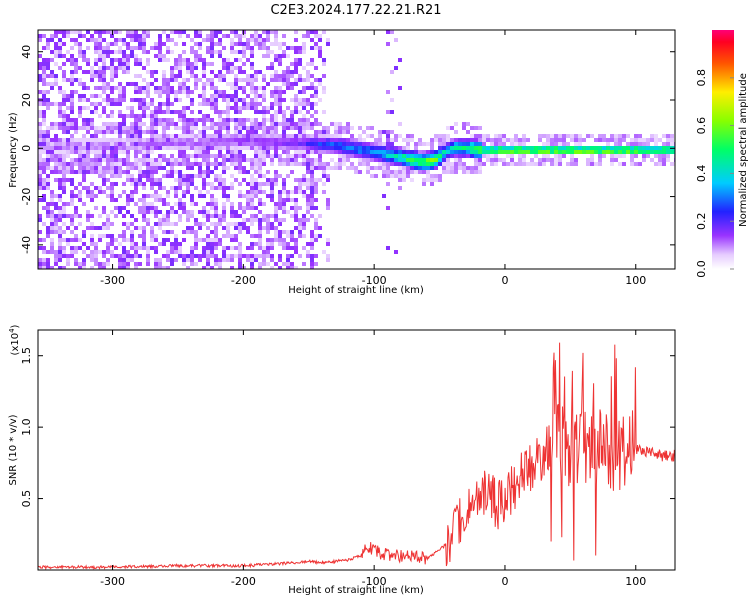 The width and height of the screenshot is (750, 600). I want to click on x-tick-label: -100, so click(374, 280).